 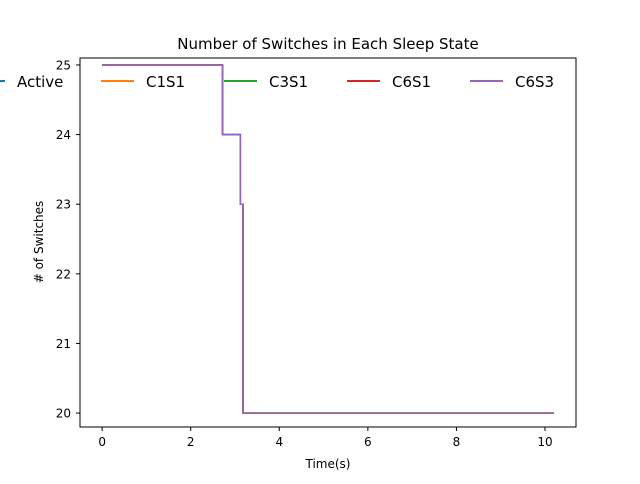 I want to click on legend-label-c1s1: C1S1, so click(x=165, y=82).